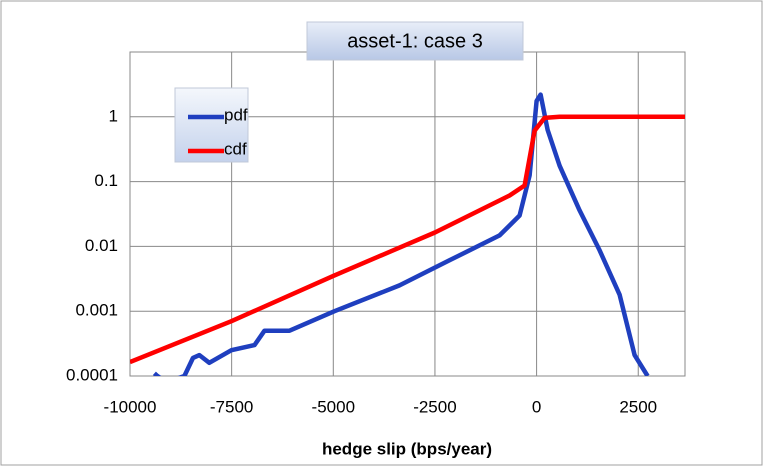 Image resolution: width=763 pixels, height=471 pixels. I want to click on x-tick-label: -5000, so click(333, 406).